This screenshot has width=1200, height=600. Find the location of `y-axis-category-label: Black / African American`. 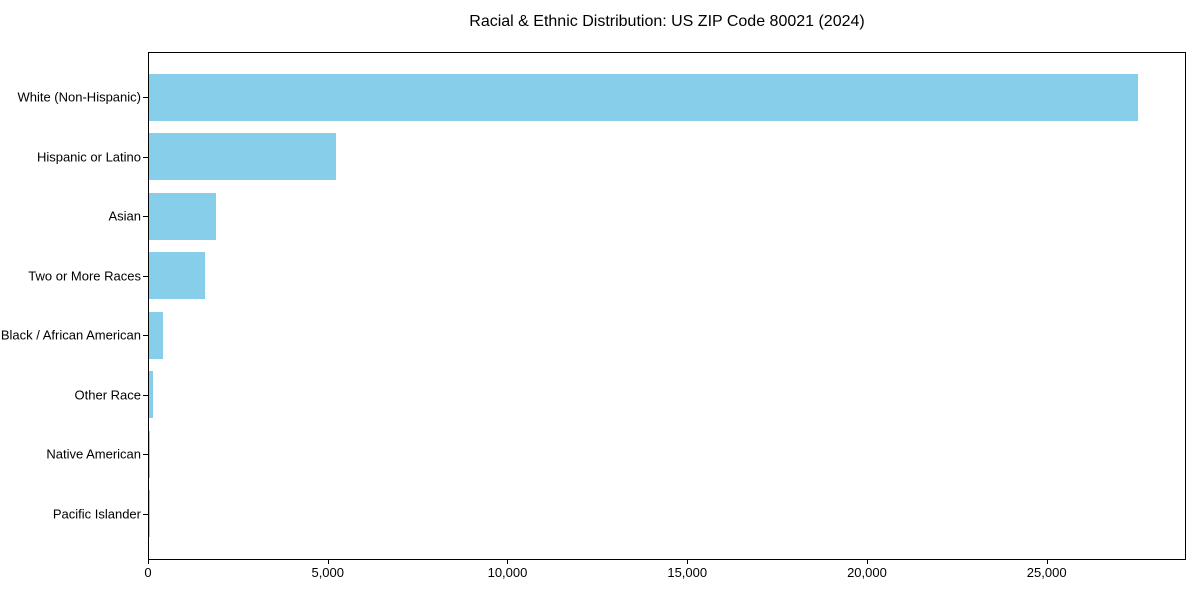

y-axis-category-label: Black / African American is located at coordinates (70, 335).